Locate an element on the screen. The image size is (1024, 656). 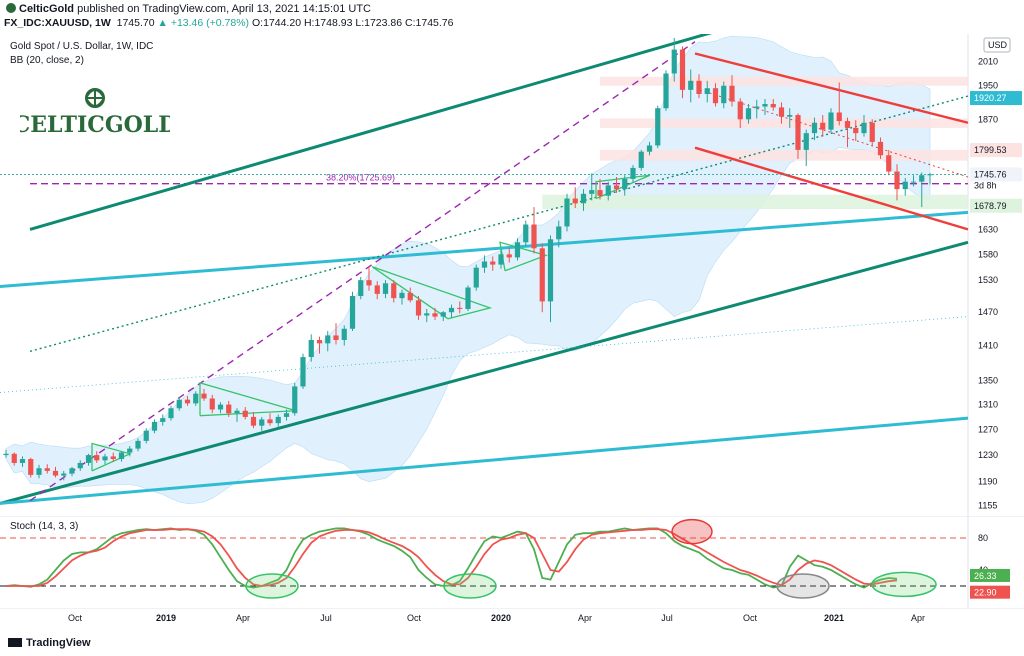
price-change: +13.46 (+0.78%) is located at coordinates (210, 23).